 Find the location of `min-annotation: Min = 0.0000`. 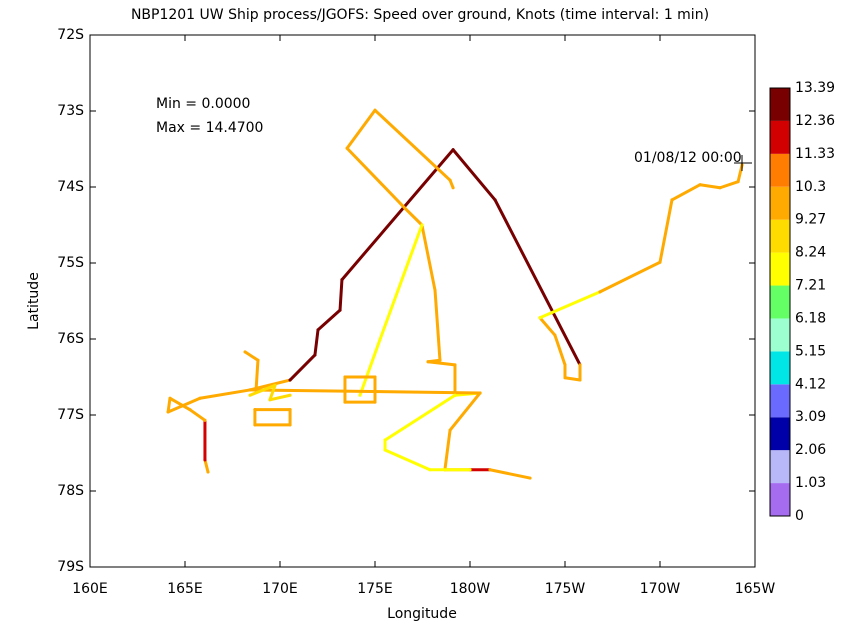

min-annotation: Min = 0.0000 is located at coordinates (203, 104).